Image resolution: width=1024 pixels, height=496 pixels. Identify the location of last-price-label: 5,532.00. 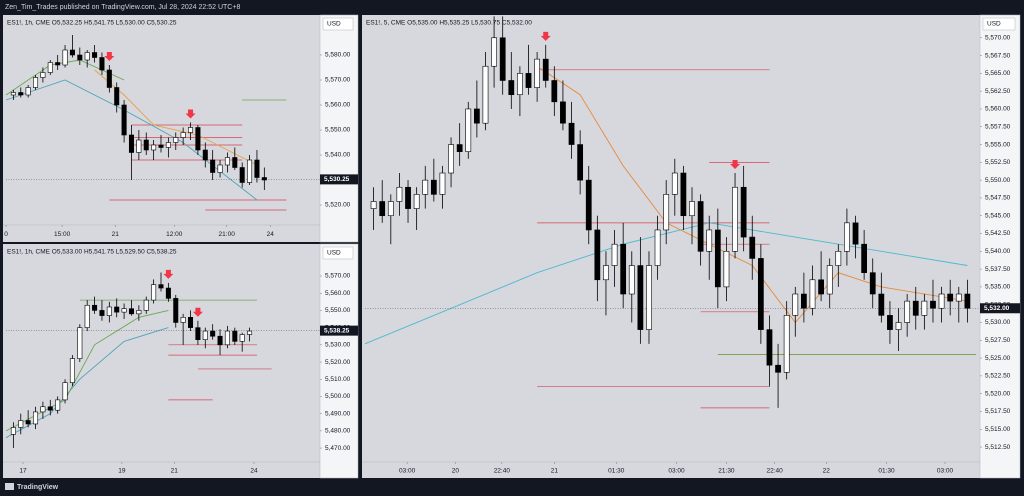
(997, 308).